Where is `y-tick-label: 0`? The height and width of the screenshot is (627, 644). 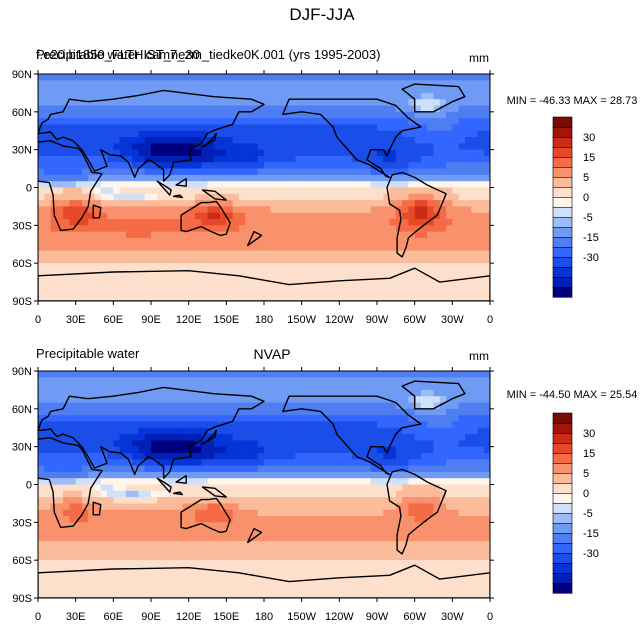
y-tick-label: 0 is located at coordinates (29, 189).